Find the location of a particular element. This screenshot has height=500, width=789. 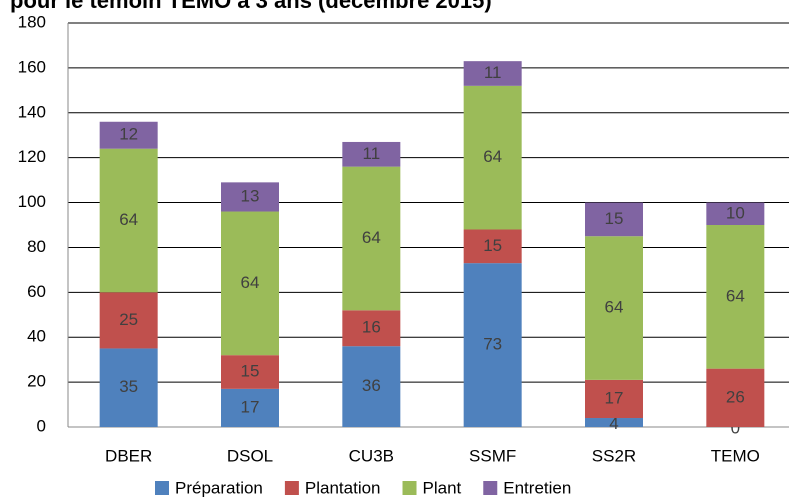

y-tick-label: 140 is located at coordinates (32, 111).